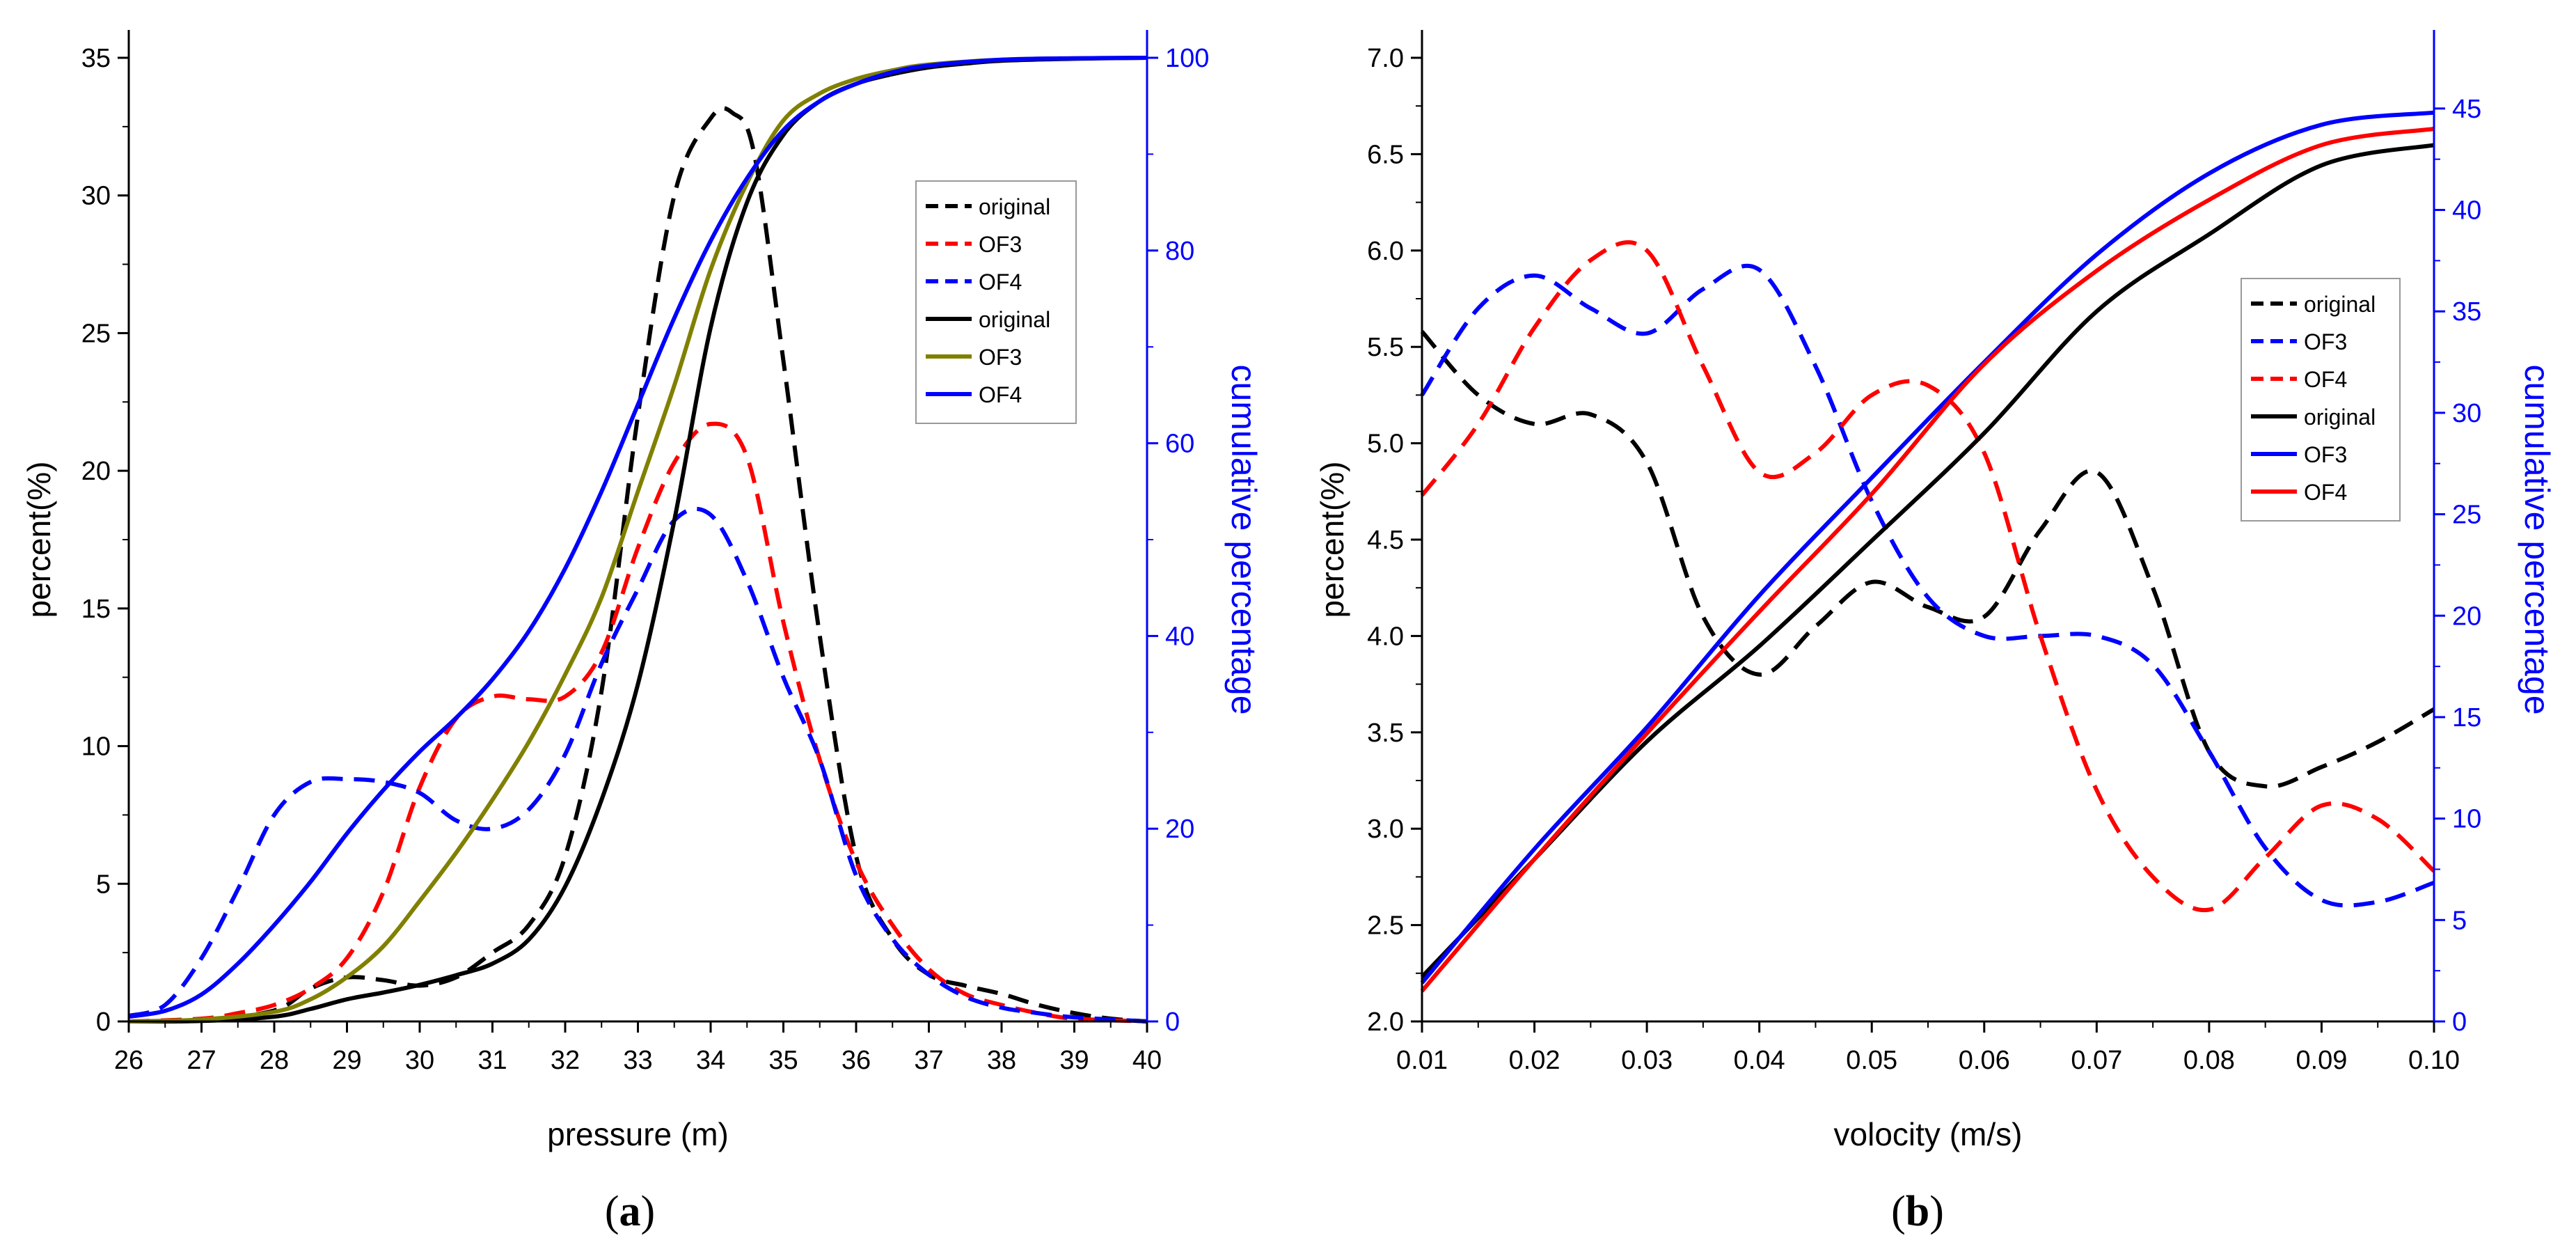 This screenshot has width=2576, height=1254. Describe the element at coordinates (1385, 58) in the screenshot. I see `y-tick-label: 7.0` at that location.